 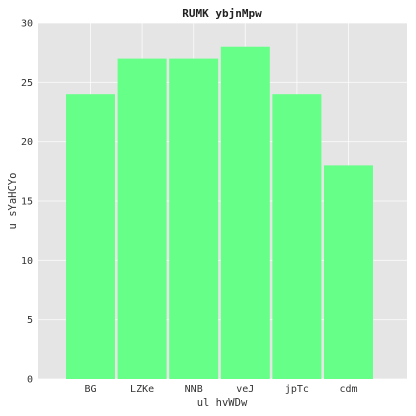 What do you see at coordinates (220, 389) in the screenshot?
I see `x-axis-ticks: BG LZKe NNB veJ jpTc cdm` at bounding box center [220, 389].